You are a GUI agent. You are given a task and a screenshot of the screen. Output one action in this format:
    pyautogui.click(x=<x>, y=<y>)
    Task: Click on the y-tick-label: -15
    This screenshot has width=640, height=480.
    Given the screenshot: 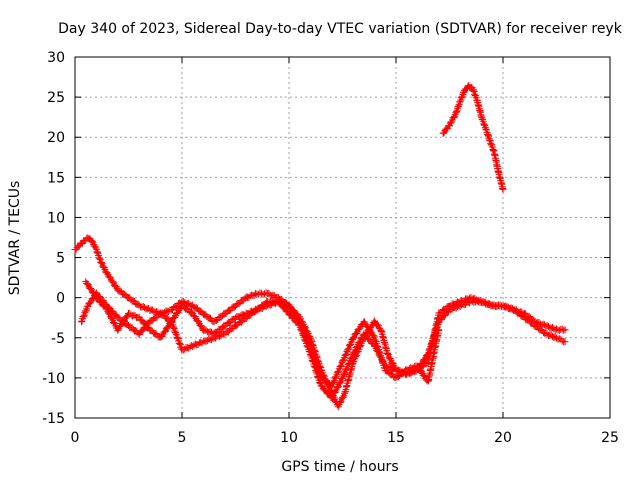 What is the action you would take?
    pyautogui.click(x=53, y=419)
    